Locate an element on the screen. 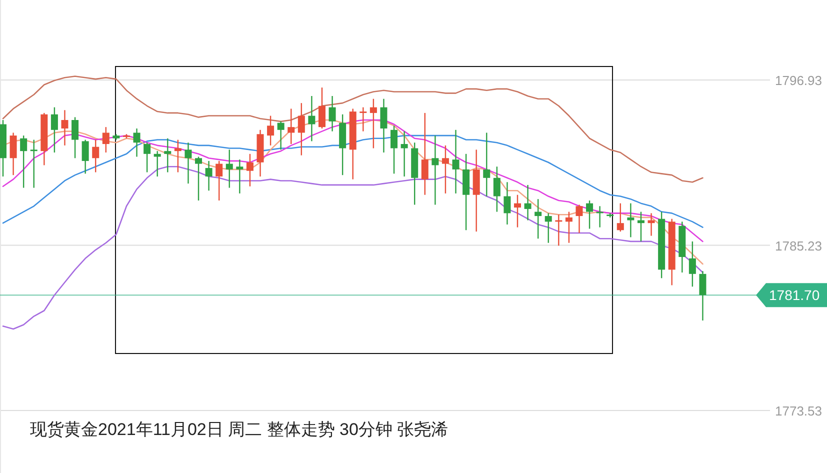 Image resolution: width=827 pixels, height=473 pixels. y-tick-label: 1785.23 is located at coordinates (798, 246).